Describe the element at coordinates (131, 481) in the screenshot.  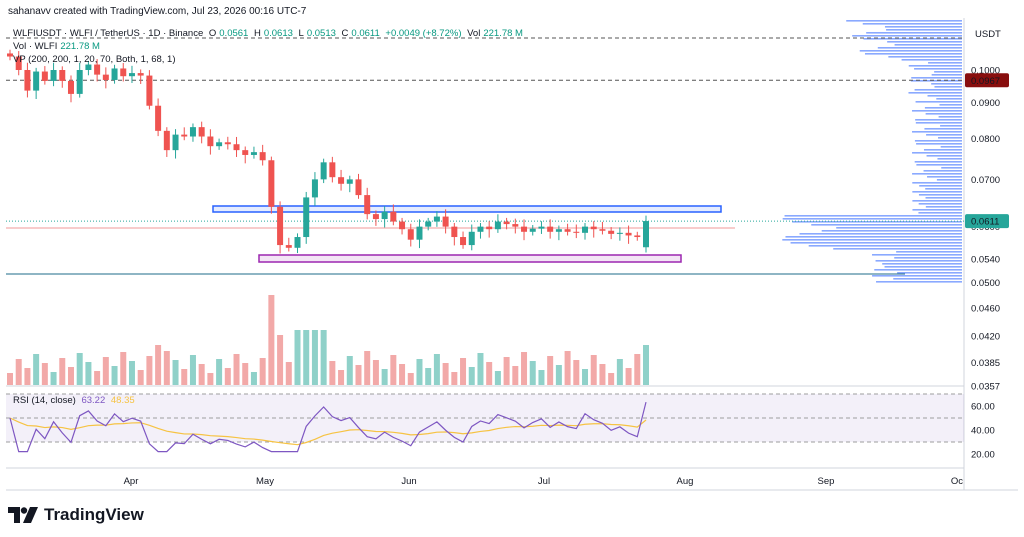
I see `time-tick-label: Apr` at that location.